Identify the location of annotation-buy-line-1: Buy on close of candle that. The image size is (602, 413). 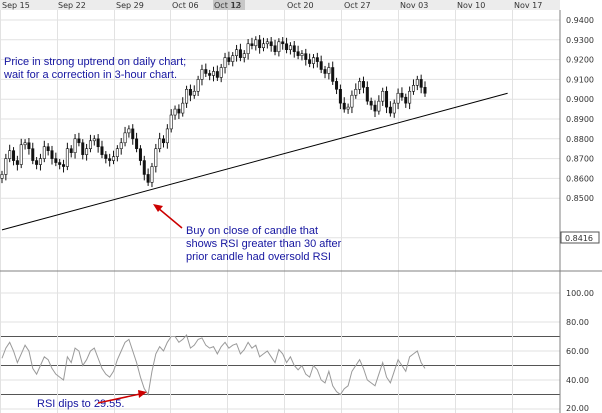
(252, 231).